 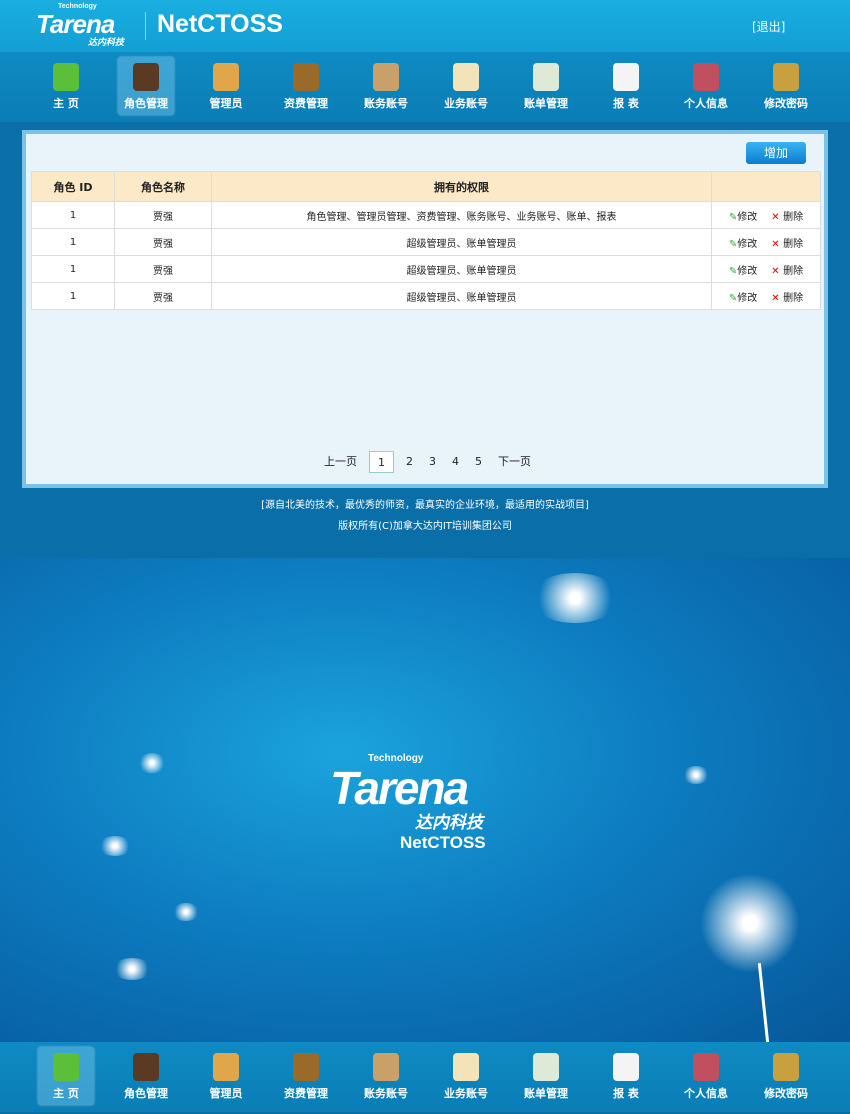 I want to click on top-nav: 主 页 角色管理 管理员 资费管理 账务账号 业务账号 账单管理 报 表 个人信息 修改密码, so click(x=425, y=88).